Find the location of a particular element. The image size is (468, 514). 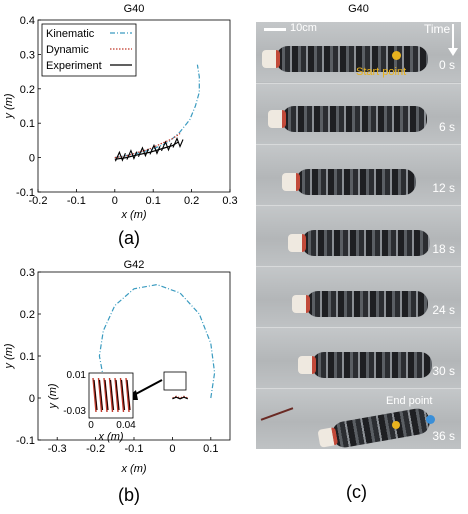

legend-item-kinematic: Kinematic is located at coordinates (70, 34).